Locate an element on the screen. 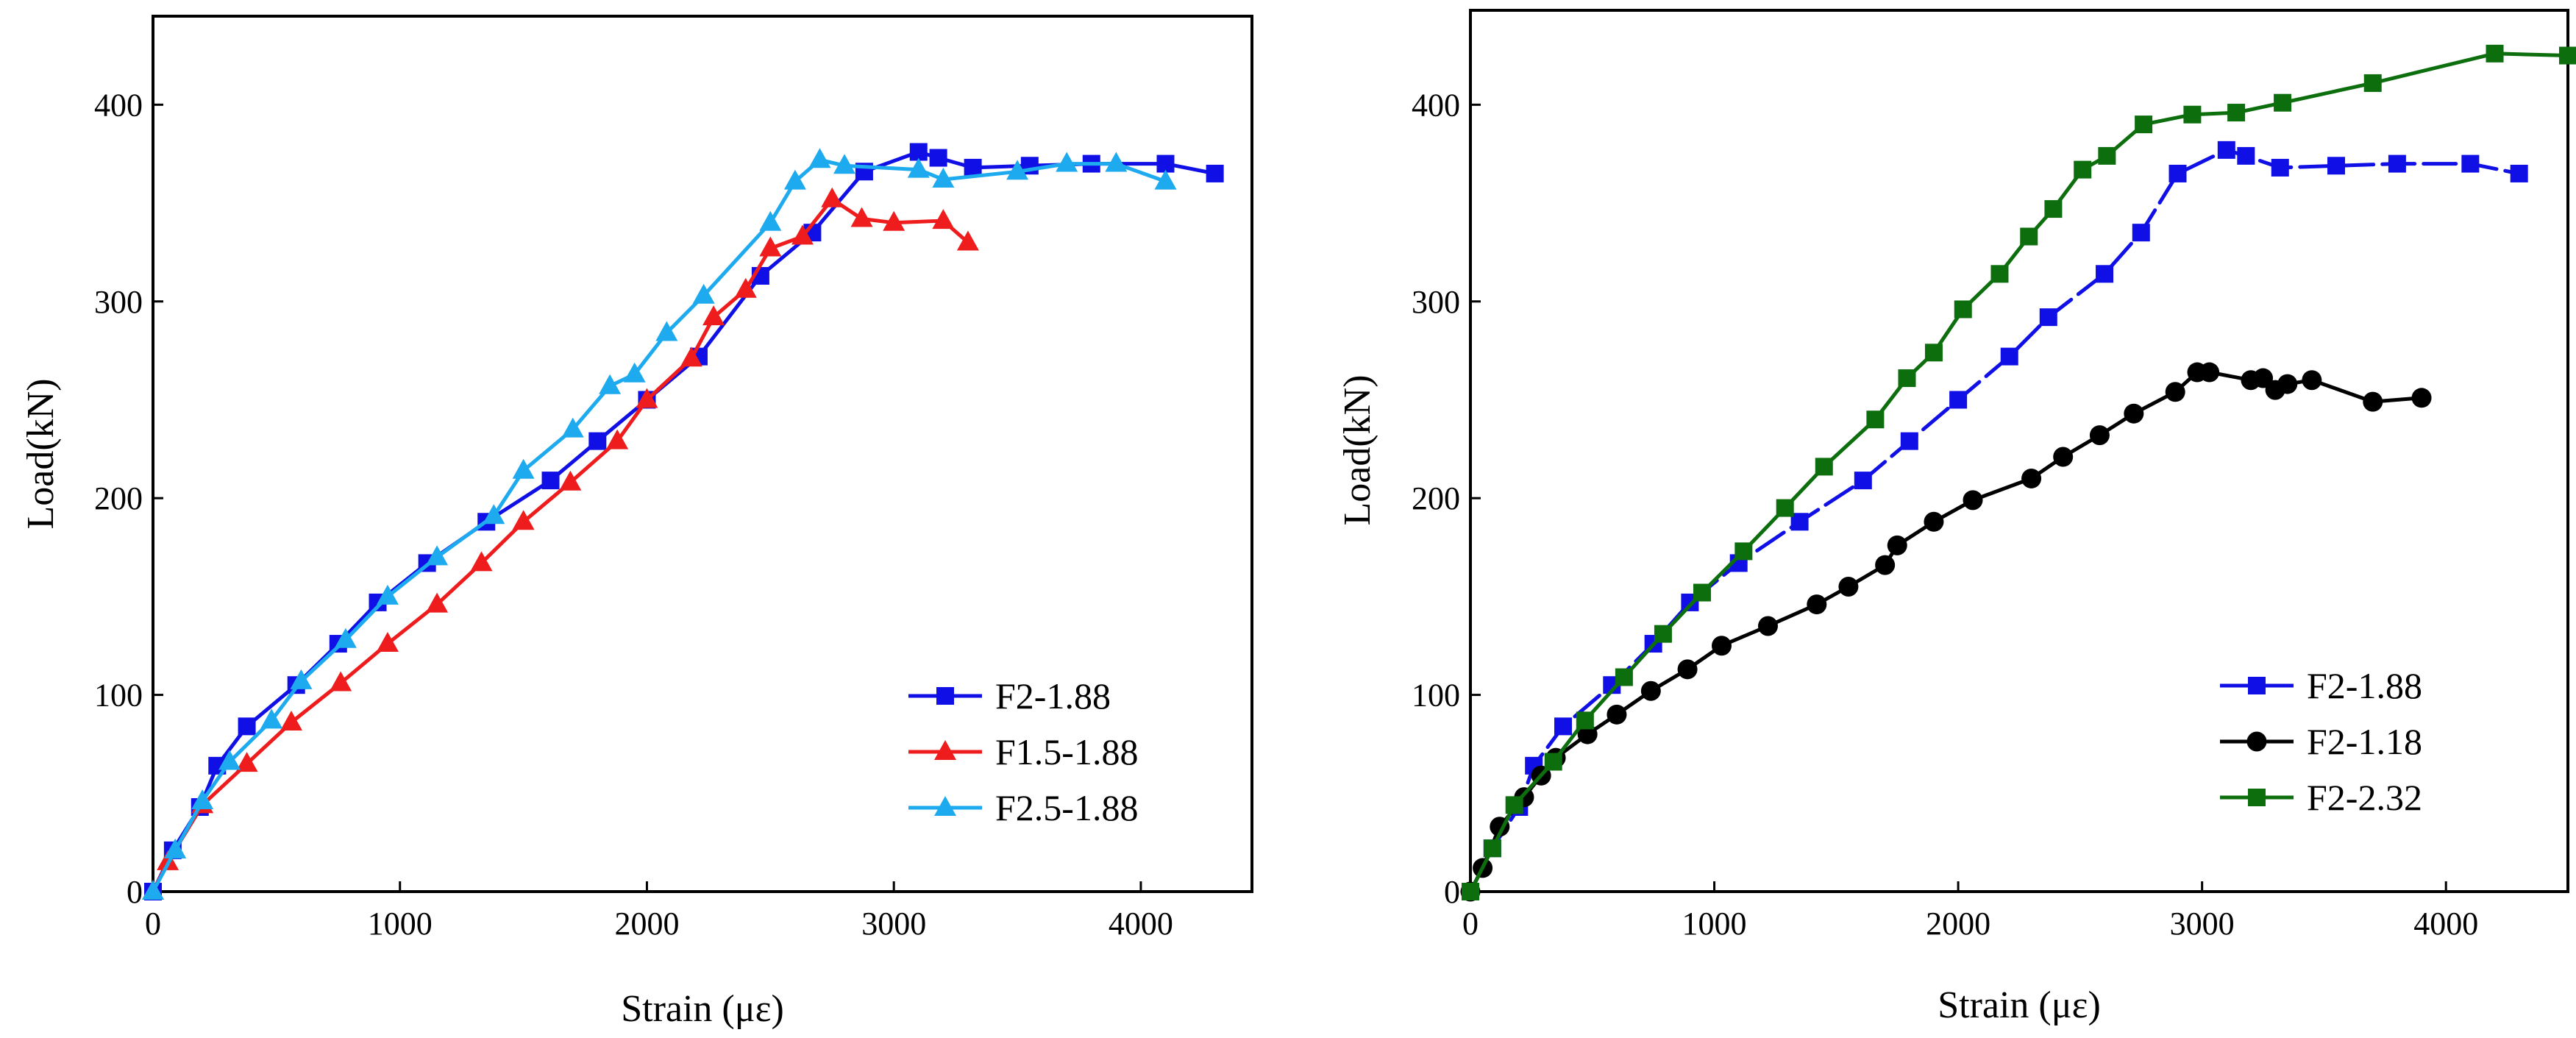 The width and height of the screenshot is (2576, 1038). right-legend-item-f2-1-18: F2-1.18 is located at coordinates (2321, 741).